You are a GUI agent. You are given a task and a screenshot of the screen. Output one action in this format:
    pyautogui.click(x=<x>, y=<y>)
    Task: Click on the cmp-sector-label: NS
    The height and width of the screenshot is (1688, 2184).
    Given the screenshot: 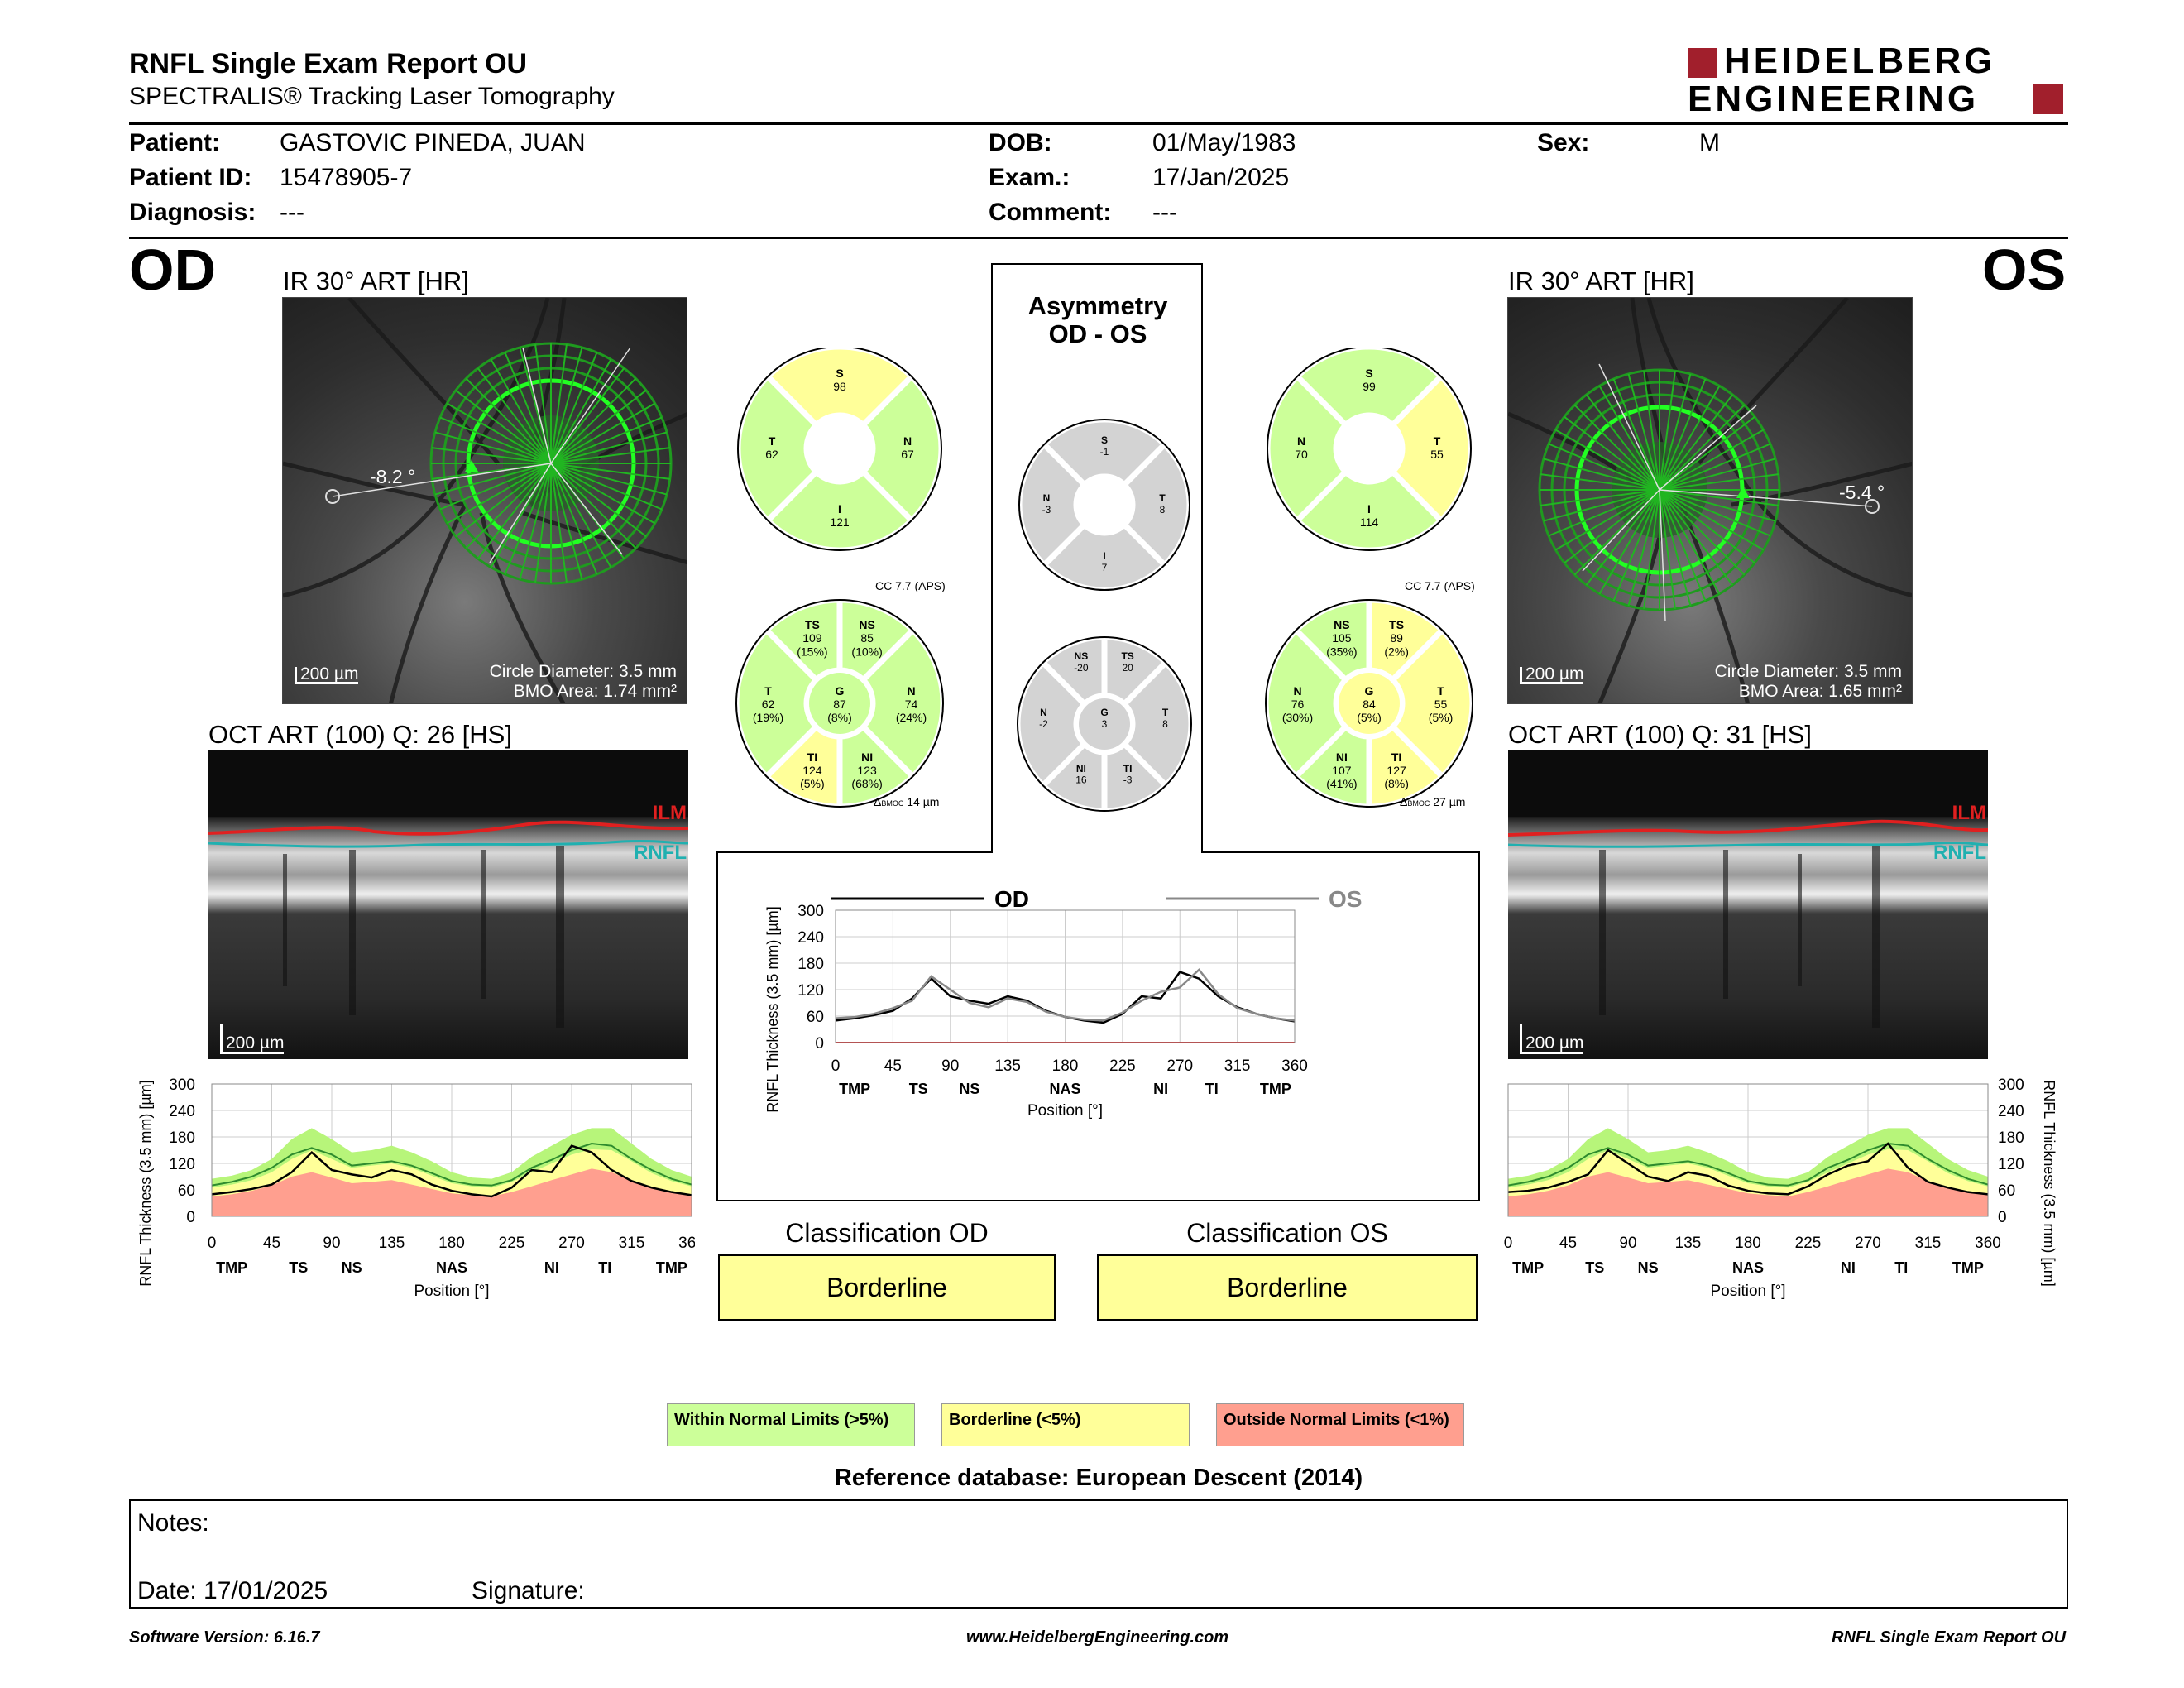 What is the action you would take?
    pyautogui.click(x=969, y=1089)
    